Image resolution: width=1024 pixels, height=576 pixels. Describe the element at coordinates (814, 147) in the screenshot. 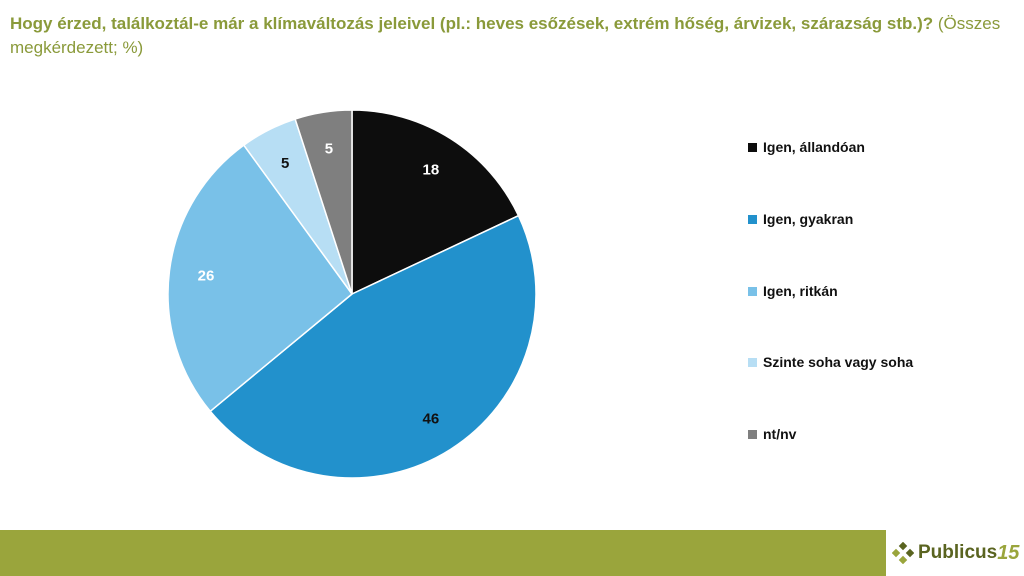

I see `legend-label: Igen, állandóan` at that location.